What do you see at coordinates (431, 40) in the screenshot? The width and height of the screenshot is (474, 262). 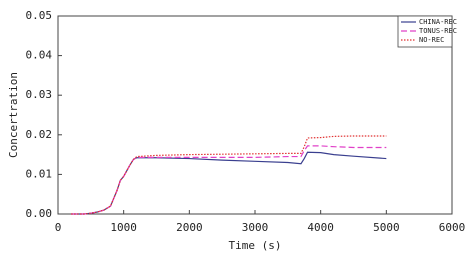 I see `legend-label: NO-REC` at bounding box center [431, 40].